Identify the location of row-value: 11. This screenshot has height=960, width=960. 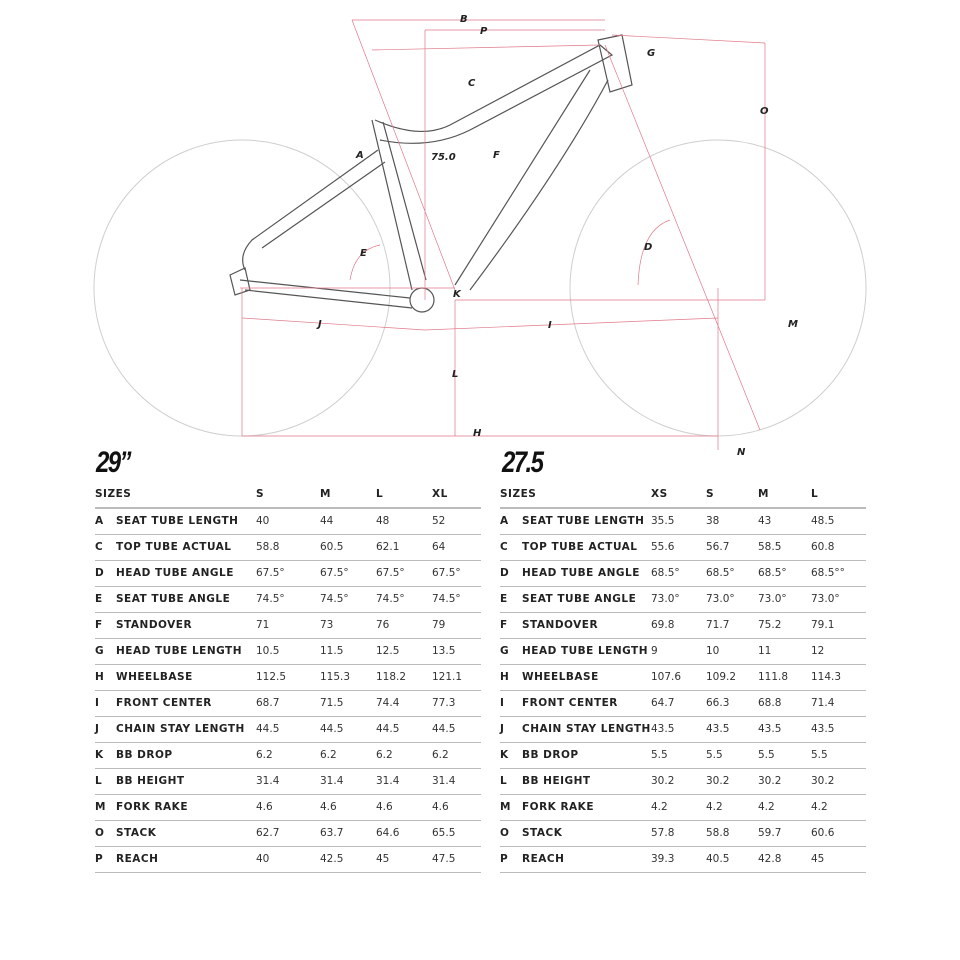
(765, 651).